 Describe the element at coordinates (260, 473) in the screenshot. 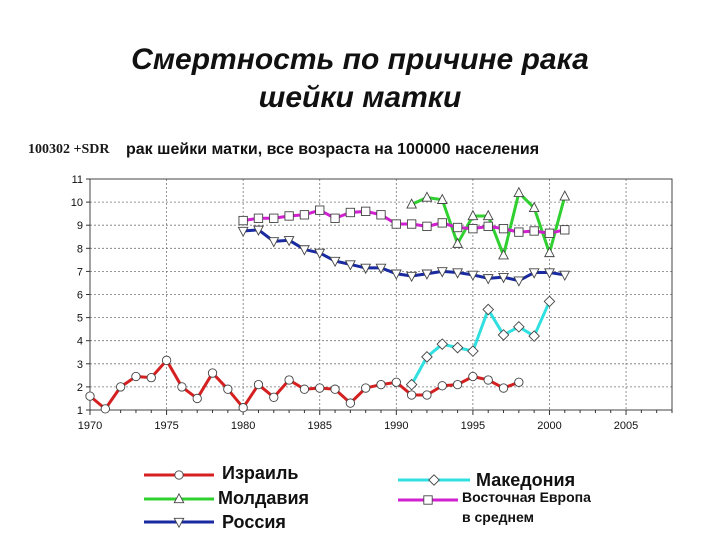

I see `legend-label-israel: Израиль` at that location.